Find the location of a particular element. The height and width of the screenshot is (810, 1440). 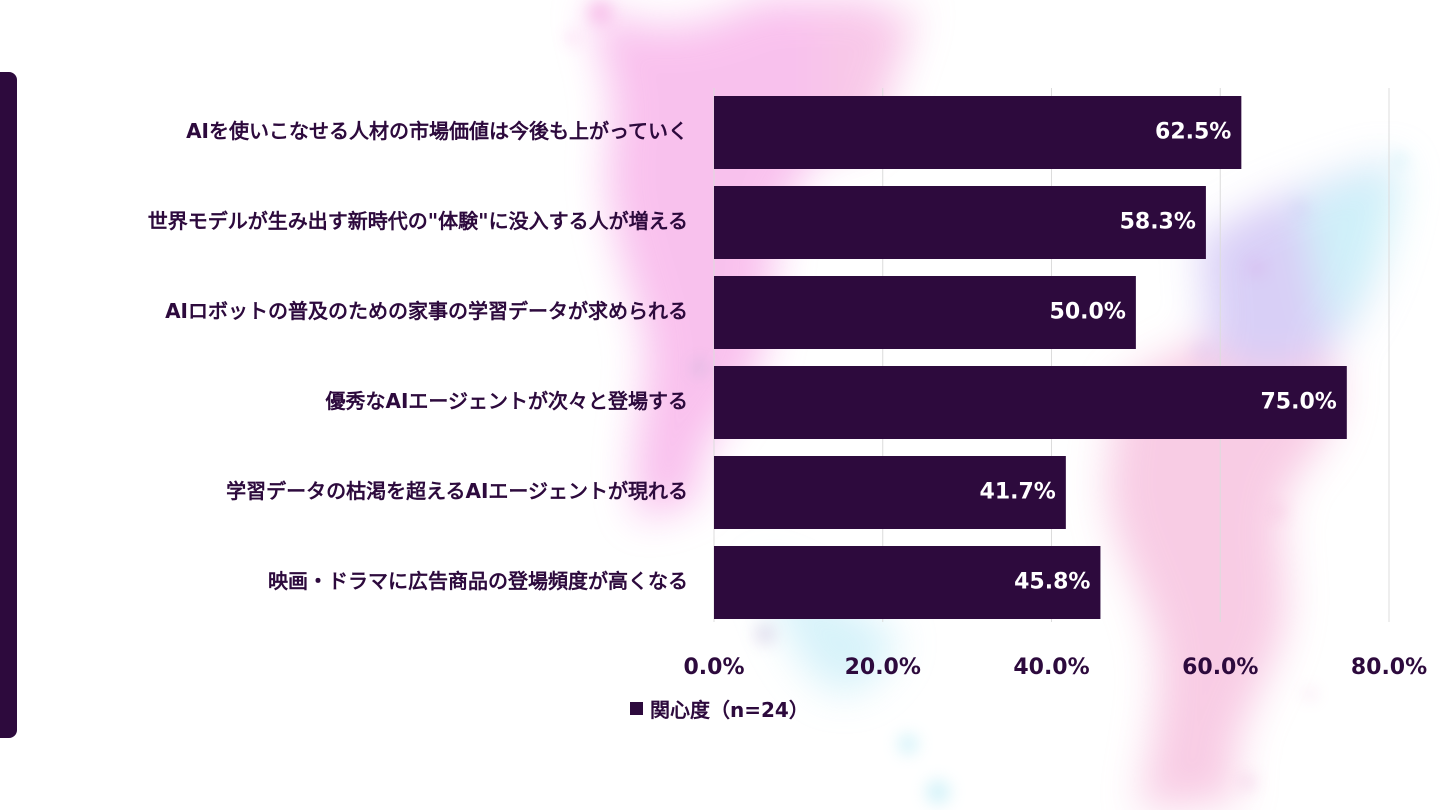

left-accent-bar is located at coordinates (8, 405).